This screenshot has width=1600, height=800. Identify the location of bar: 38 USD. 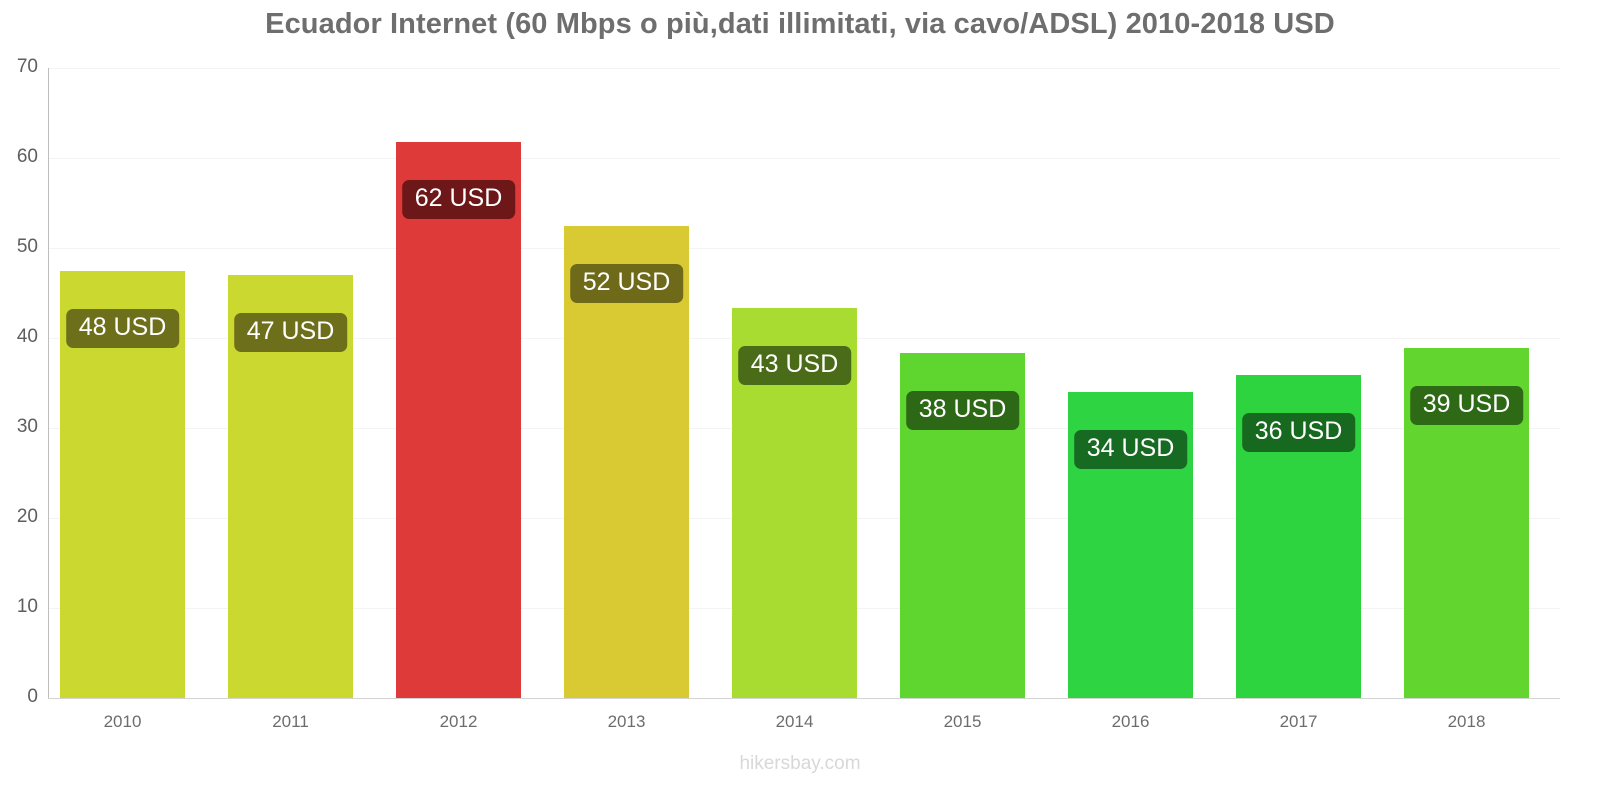
(962, 525).